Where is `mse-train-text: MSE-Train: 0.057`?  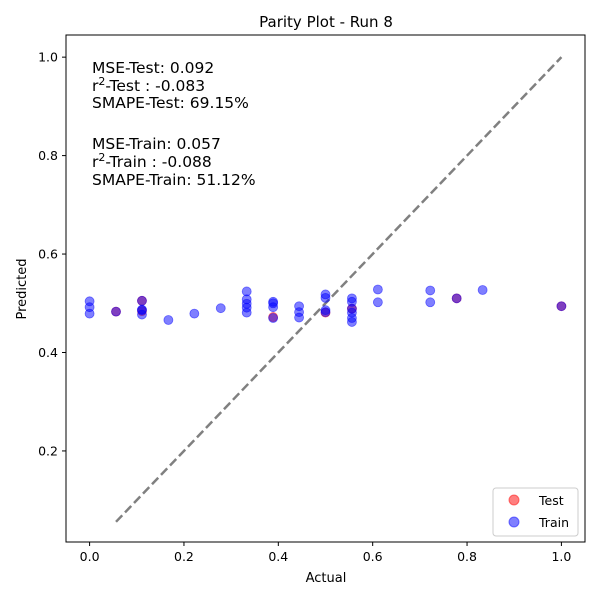
mse-train-text: MSE-Train: 0.057 is located at coordinates (156, 144).